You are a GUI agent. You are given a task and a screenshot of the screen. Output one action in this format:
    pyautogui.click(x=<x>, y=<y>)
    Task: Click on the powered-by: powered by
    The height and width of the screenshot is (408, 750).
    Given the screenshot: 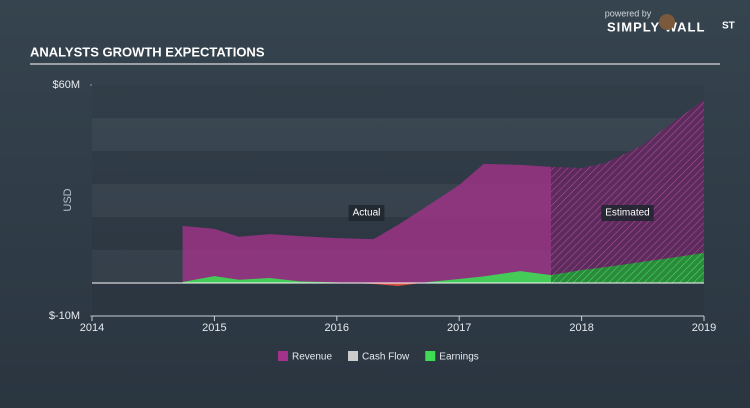 What is the action you would take?
    pyautogui.click(x=628, y=13)
    